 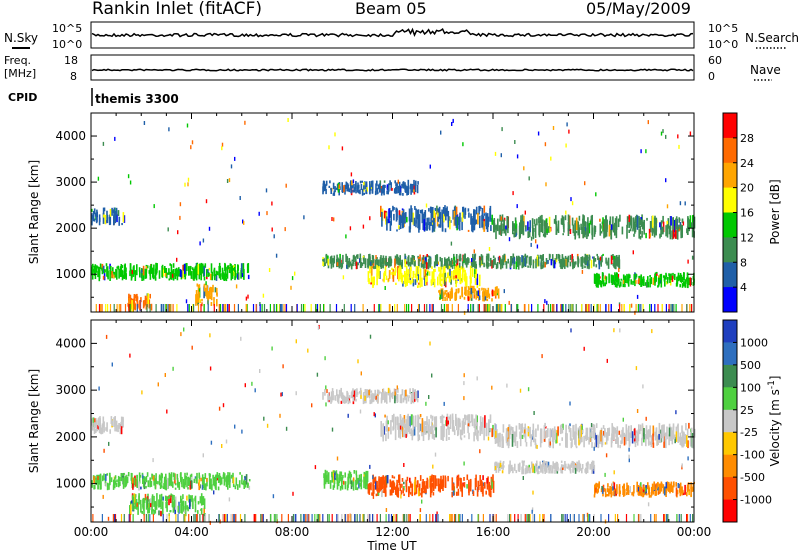 I want to click on velocity-colorbar-swatch, so click(x=730, y=421).